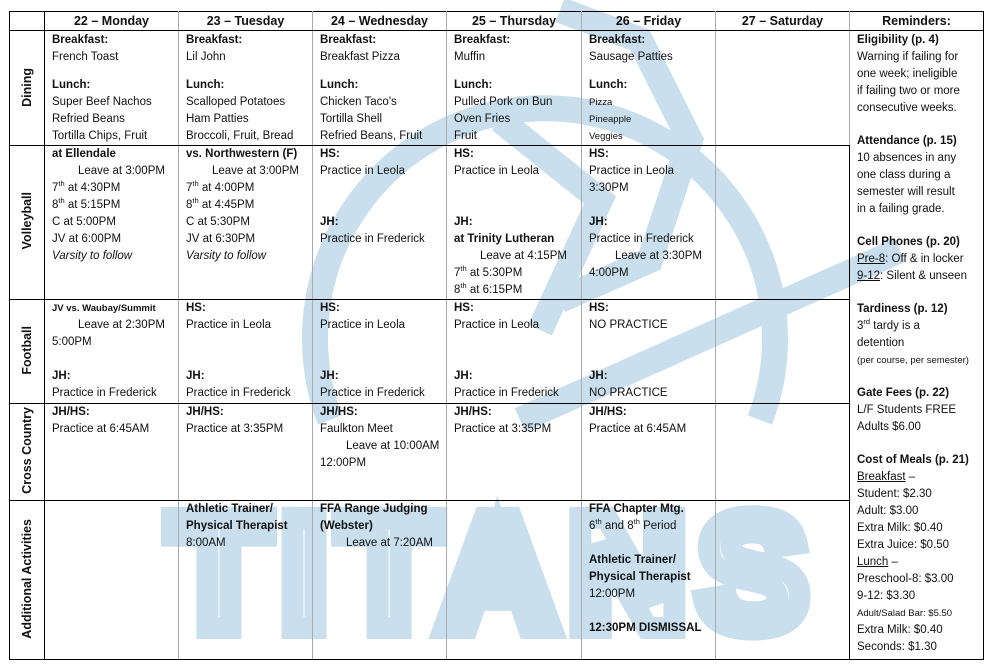 Image resolution: width=990 pixels, height=670 pixels. What do you see at coordinates (640, 577) in the screenshot?
I see `text-line: Physical Therapist` at bounding box center [640, 577].